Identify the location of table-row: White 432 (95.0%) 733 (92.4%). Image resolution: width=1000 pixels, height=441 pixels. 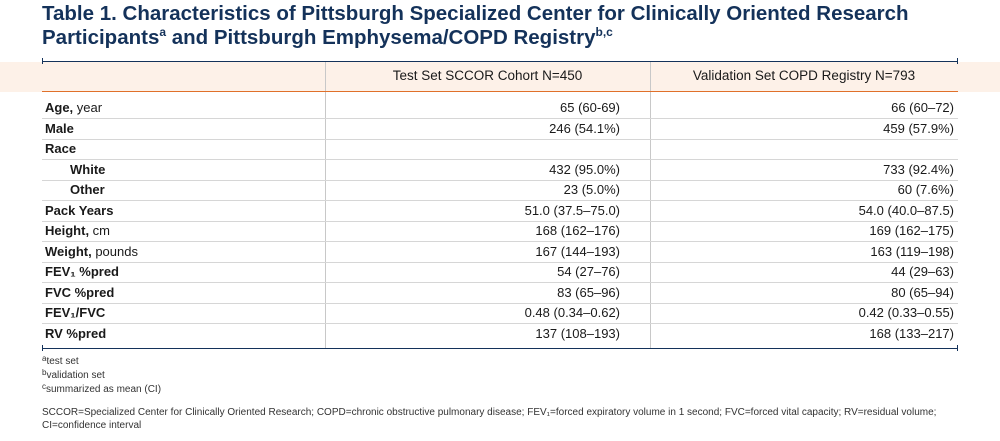
(500, 170).